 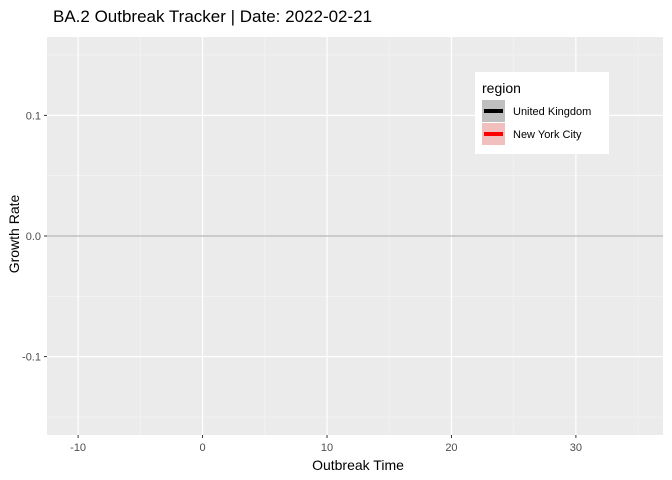 What do you see at coordinates (33, 116) in the screenshot?
I see `y-tick-label: 0.1` at bounding box center [33, 116].